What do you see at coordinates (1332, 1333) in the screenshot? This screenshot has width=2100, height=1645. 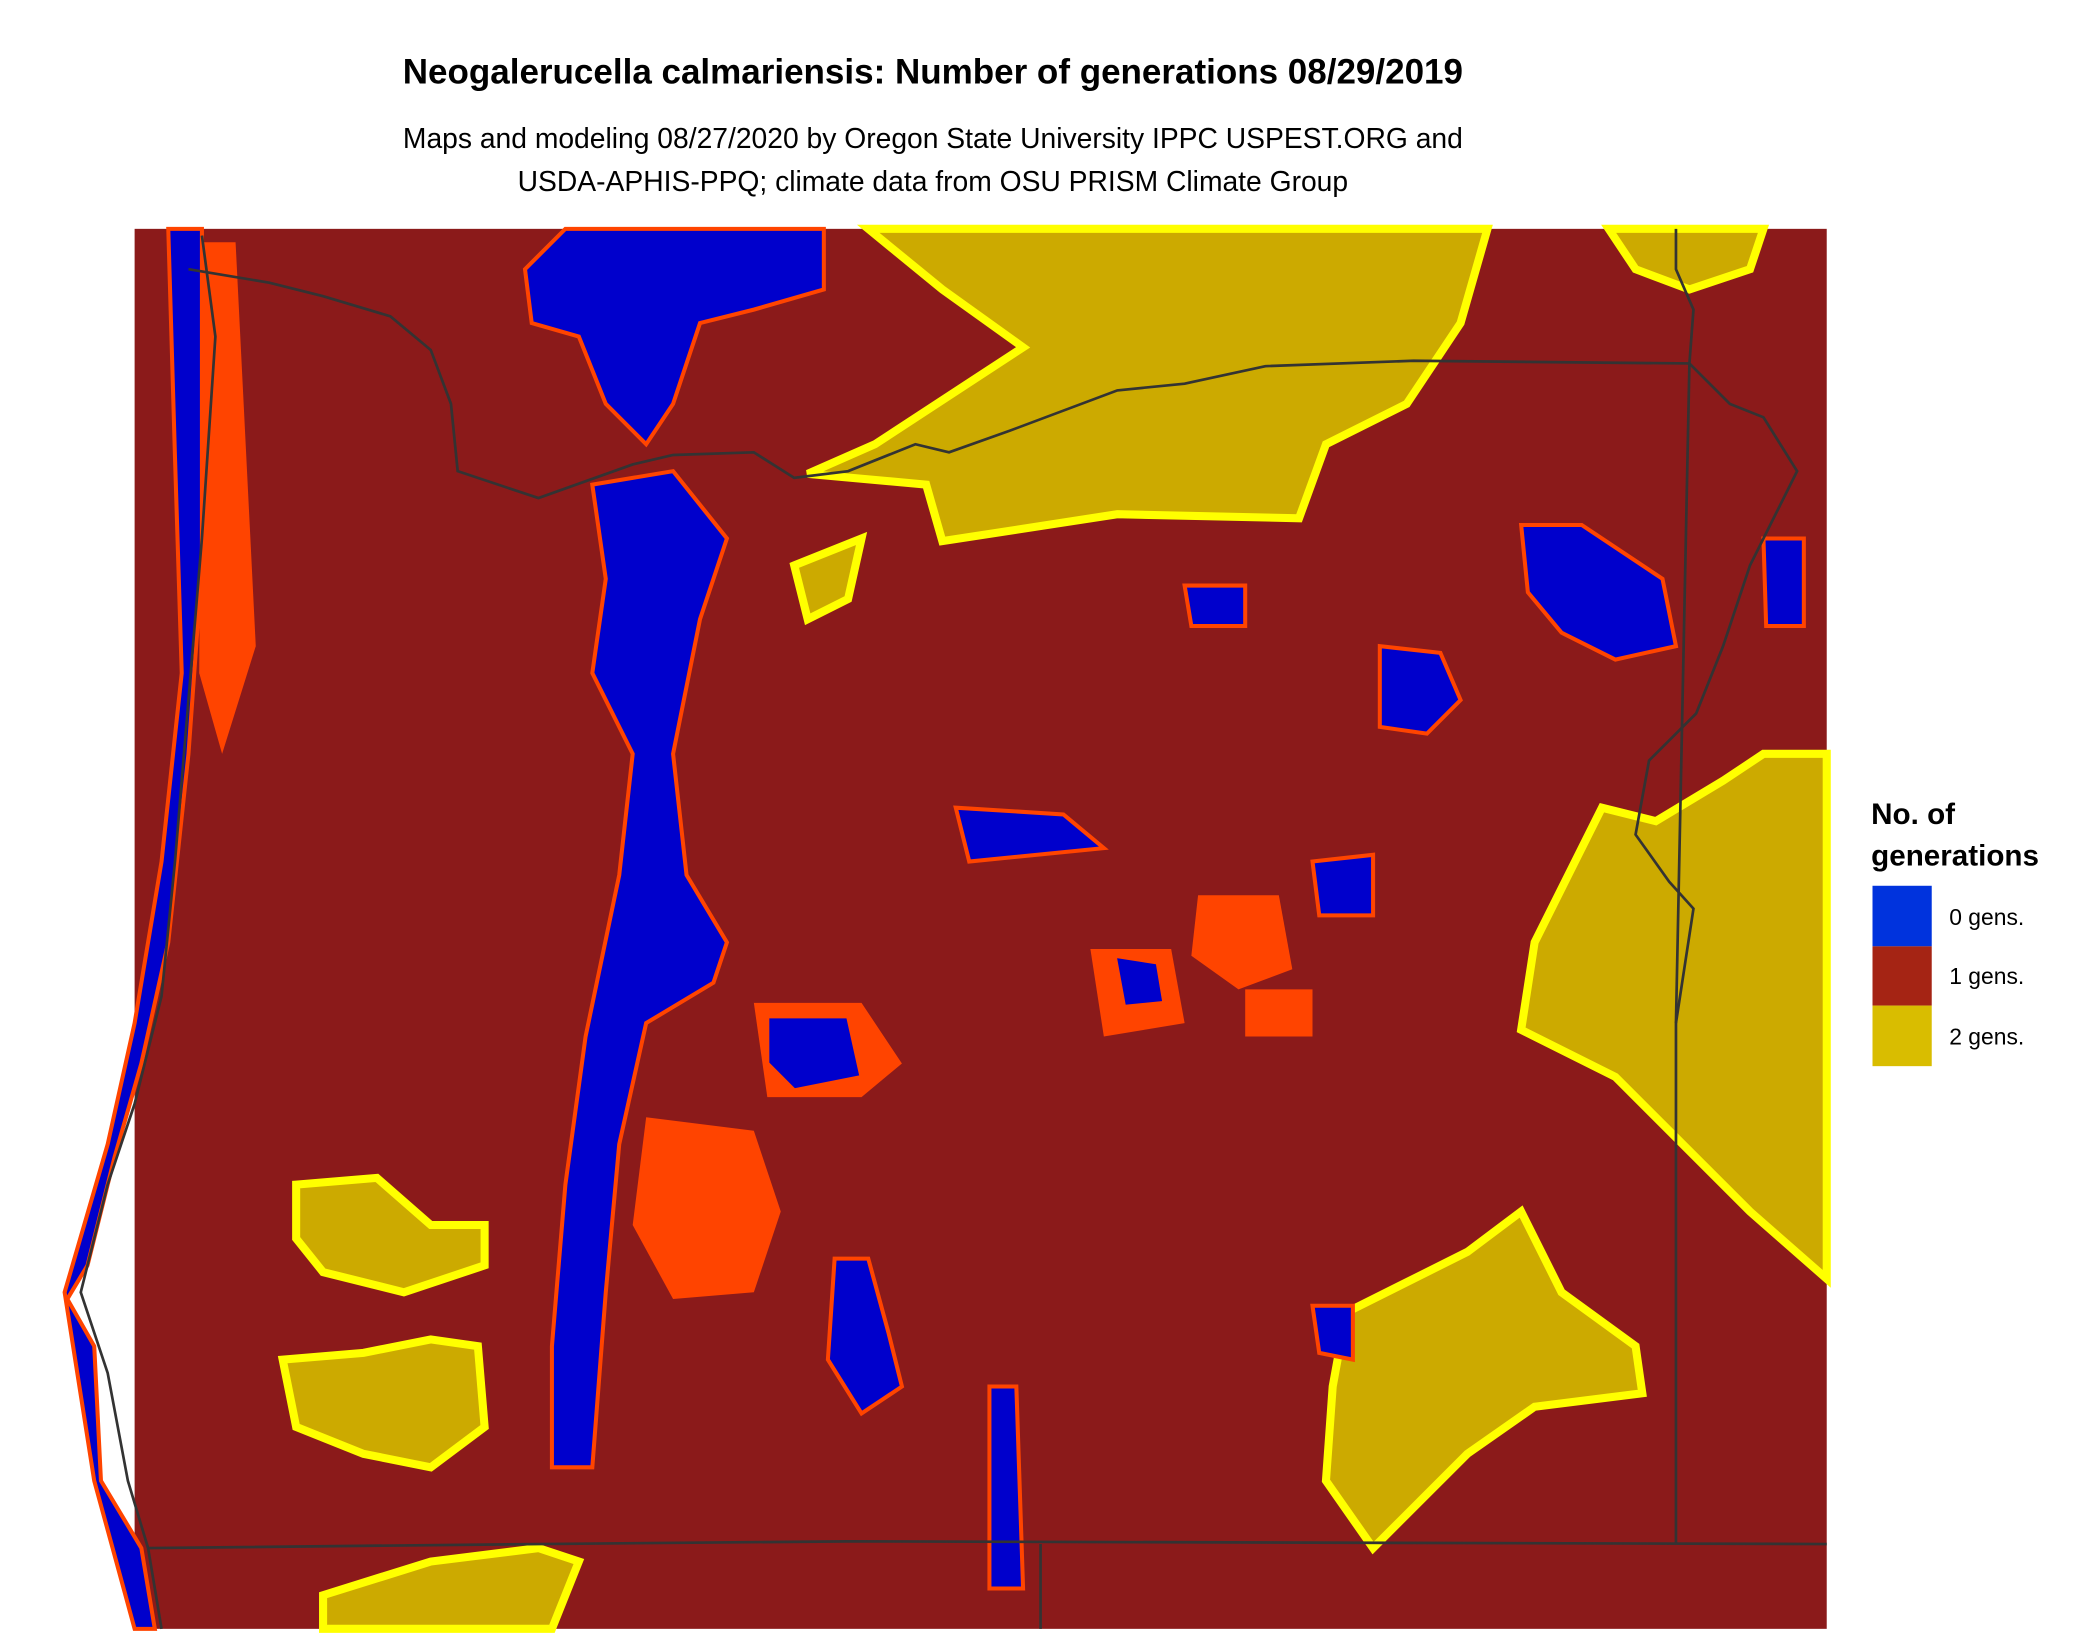 I see `zero-gens-region-steens` at bounding box center [1332, 1333].